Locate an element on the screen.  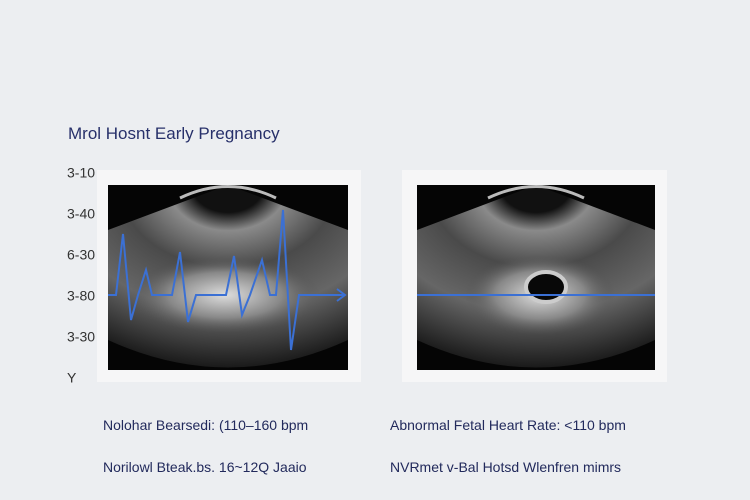
axis-label: 3-80 is located at coordinates (81, 296).